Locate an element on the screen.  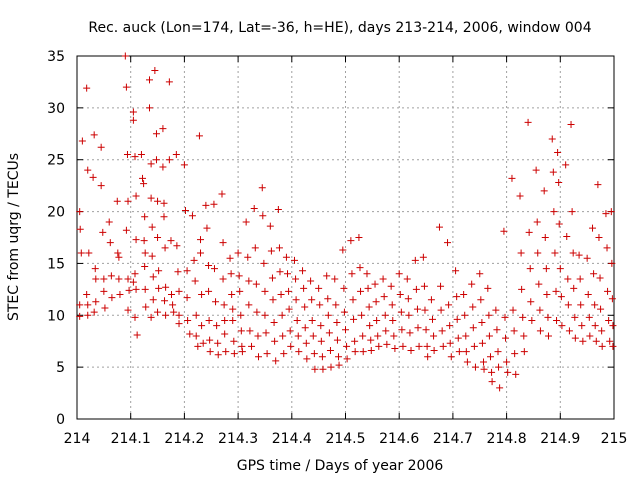
y-tick-label: 5 is located at coordinates (60, 368).